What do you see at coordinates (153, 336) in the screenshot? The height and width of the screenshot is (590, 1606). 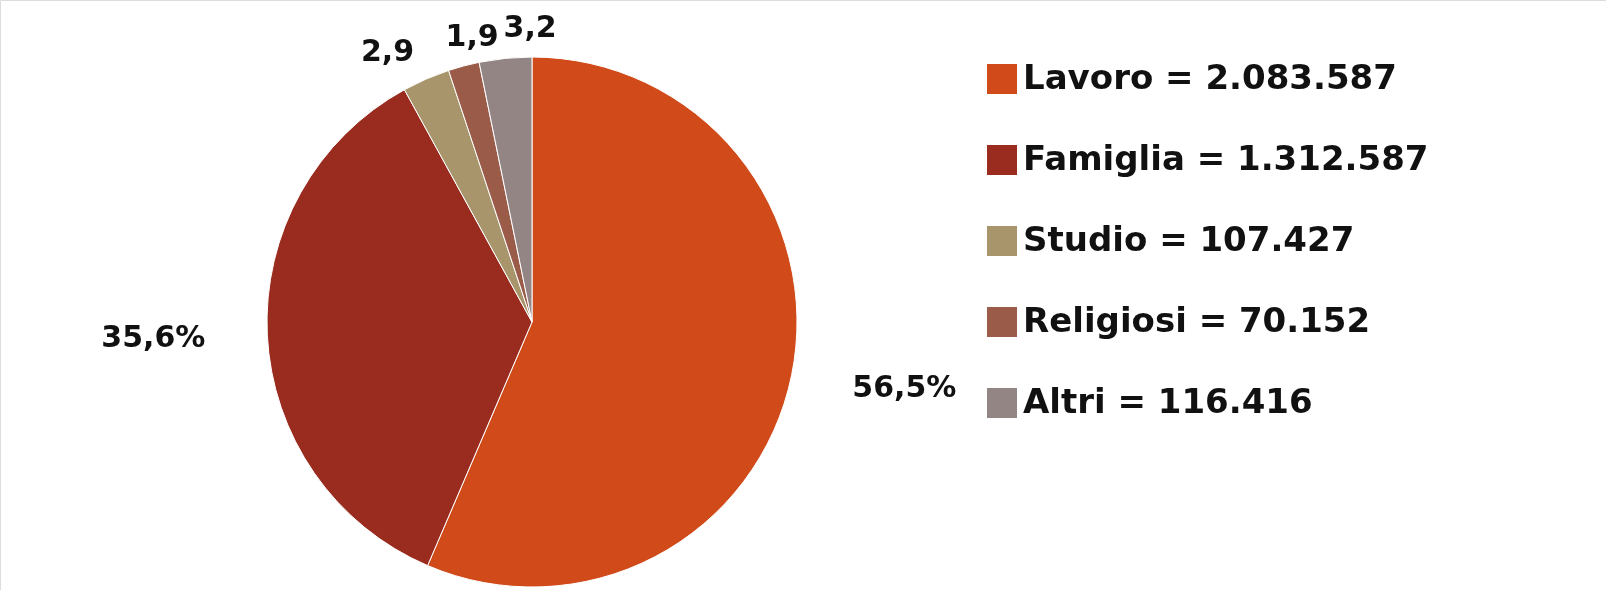 I see `data-label: 35,6%` at bounding box center [153, 336].